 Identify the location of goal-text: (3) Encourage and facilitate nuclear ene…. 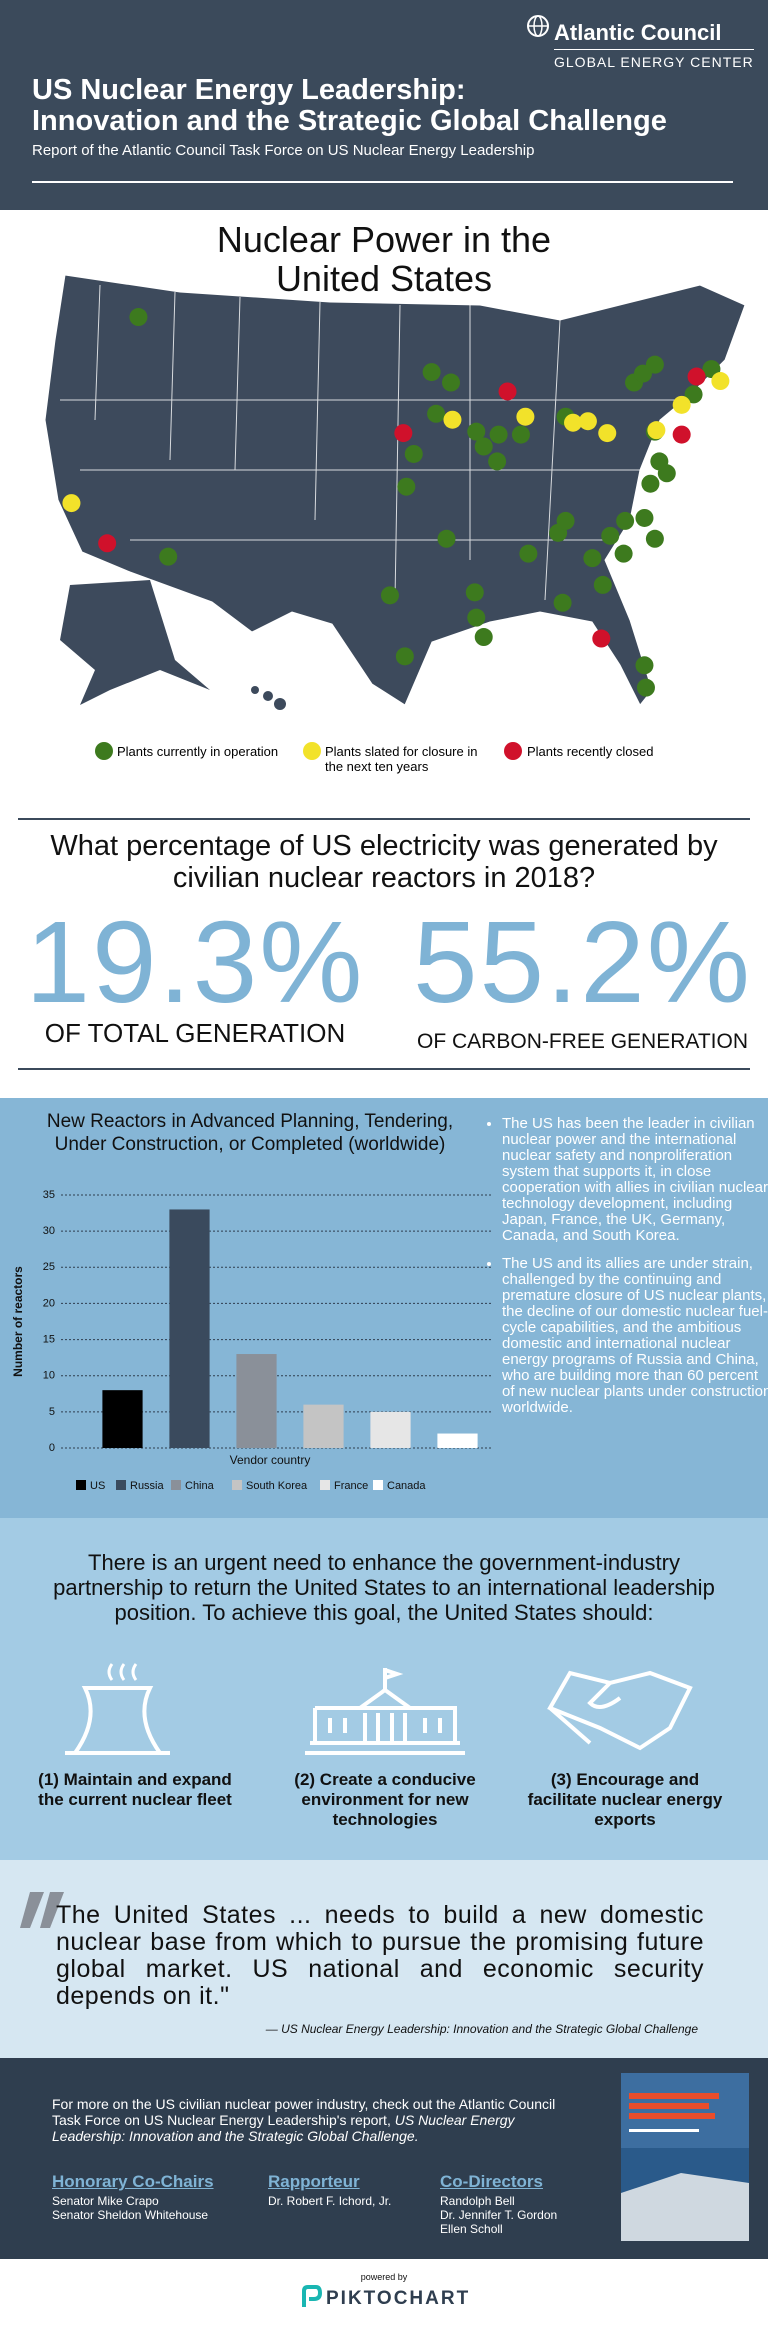
(625, 1799).